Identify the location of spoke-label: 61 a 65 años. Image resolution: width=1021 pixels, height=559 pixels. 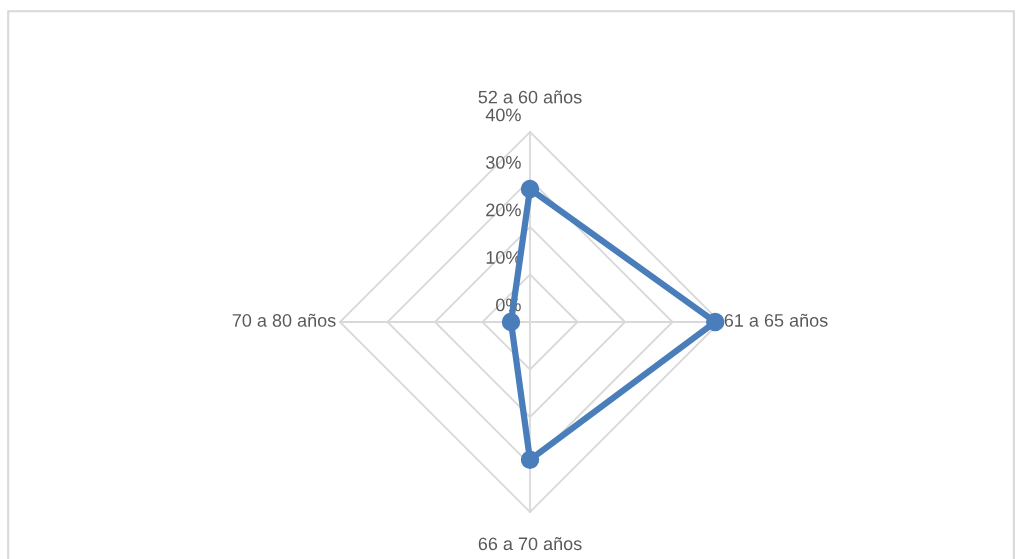
(776, 320).